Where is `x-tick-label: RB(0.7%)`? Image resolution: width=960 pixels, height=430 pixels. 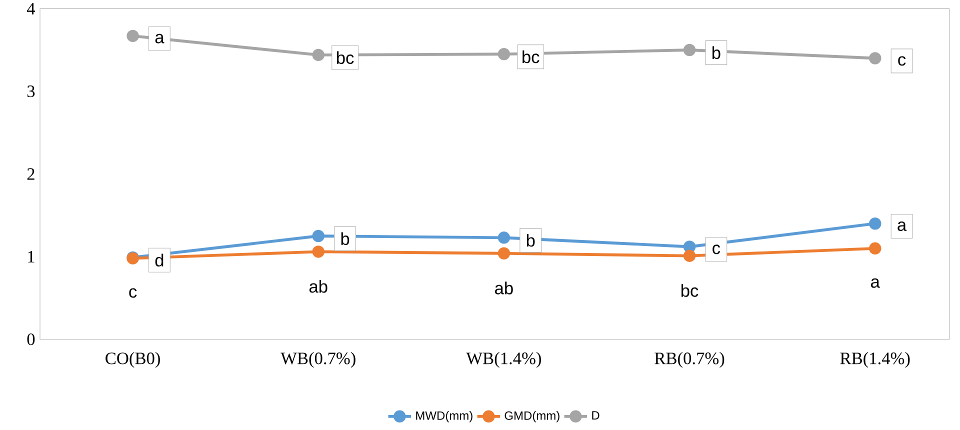
x-tick-label: RB(0.7%) is located at coordinates (689, 360).